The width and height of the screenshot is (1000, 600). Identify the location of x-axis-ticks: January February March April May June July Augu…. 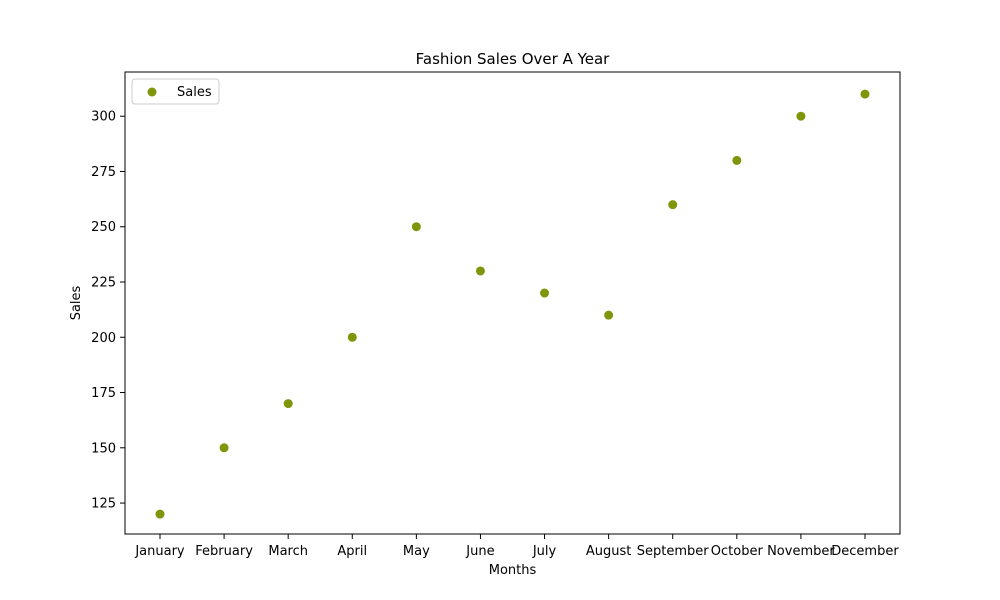
(516, 546).